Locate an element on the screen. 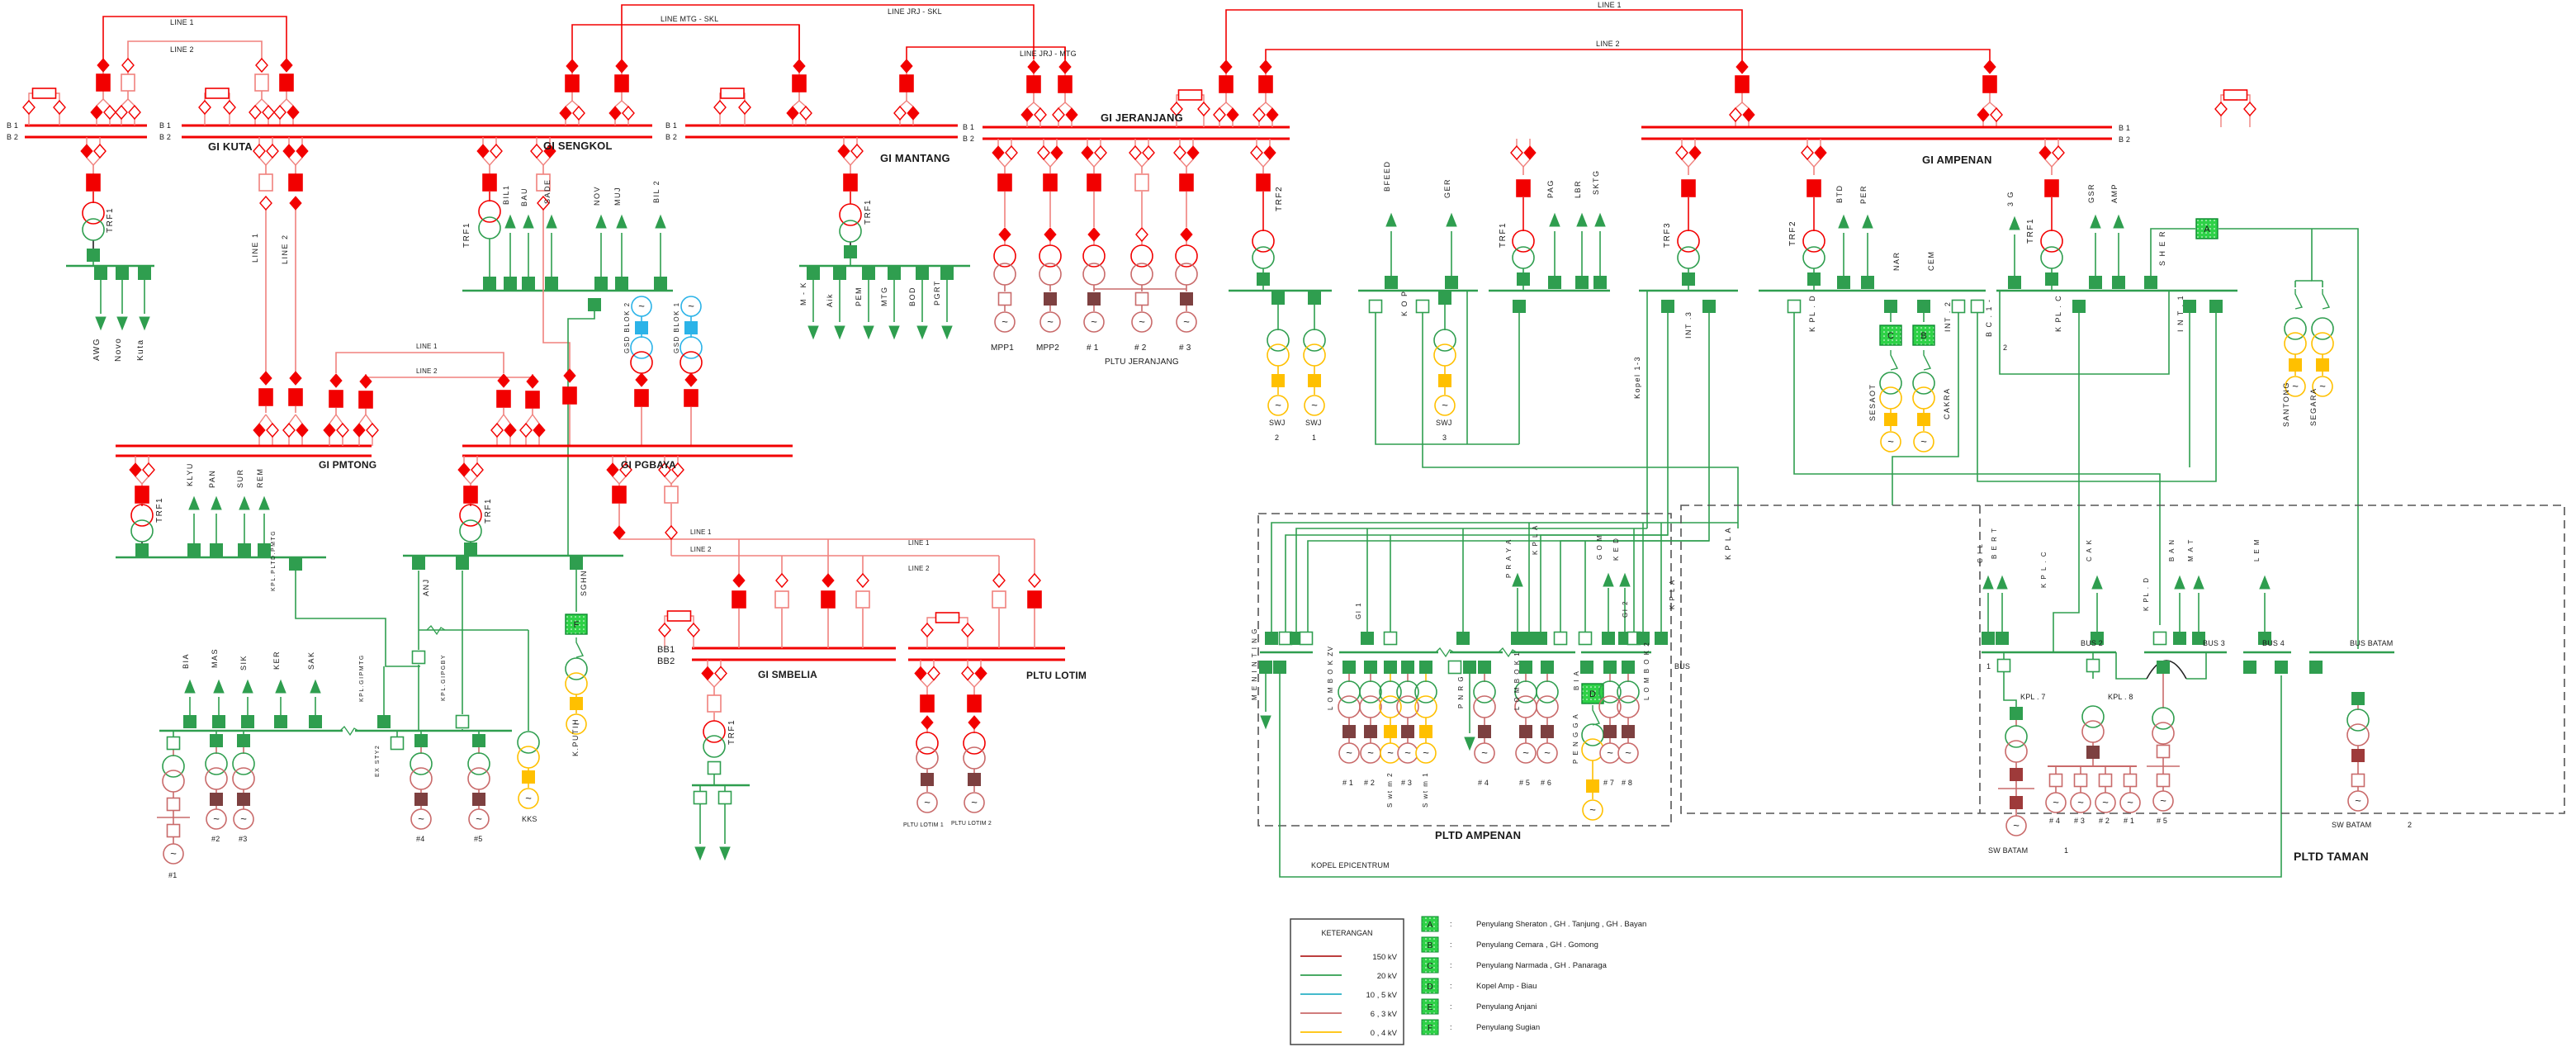  legend-letter-box is located at coordinates (1430, 986).